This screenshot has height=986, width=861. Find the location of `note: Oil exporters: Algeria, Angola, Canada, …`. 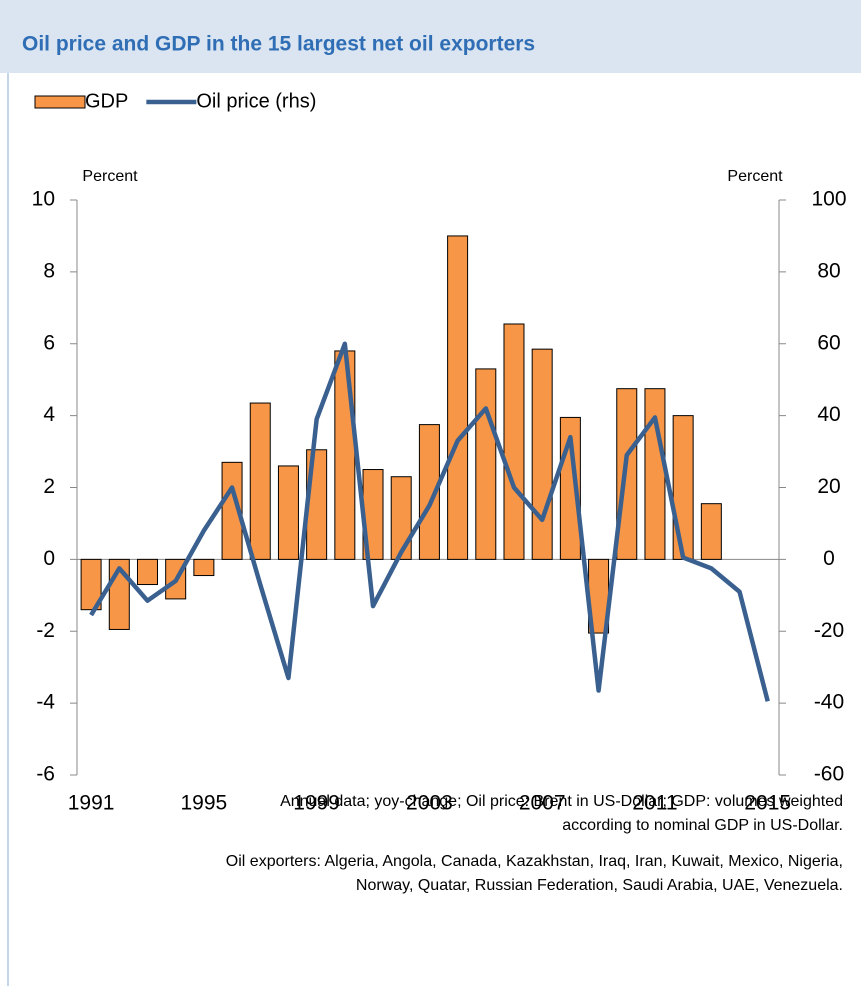

note: Oil exporters: Algeria, Angola, Canada, … is located at coordinates (534, 861).